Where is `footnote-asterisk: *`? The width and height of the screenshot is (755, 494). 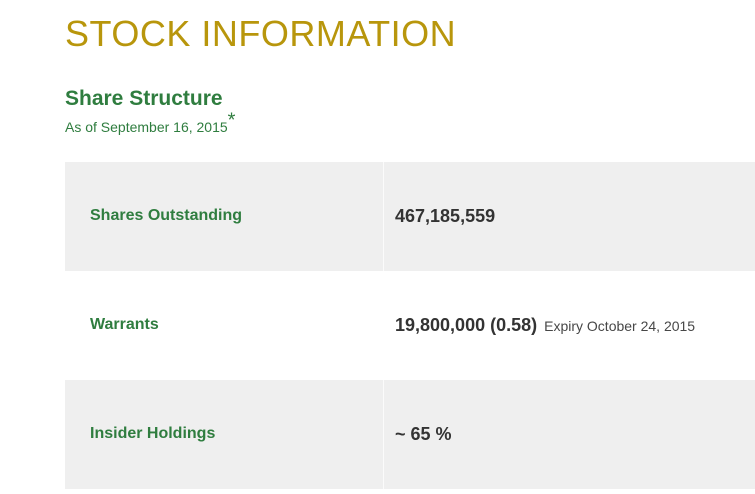 footnote-asterisk: * is located at coordinates (231, 120).